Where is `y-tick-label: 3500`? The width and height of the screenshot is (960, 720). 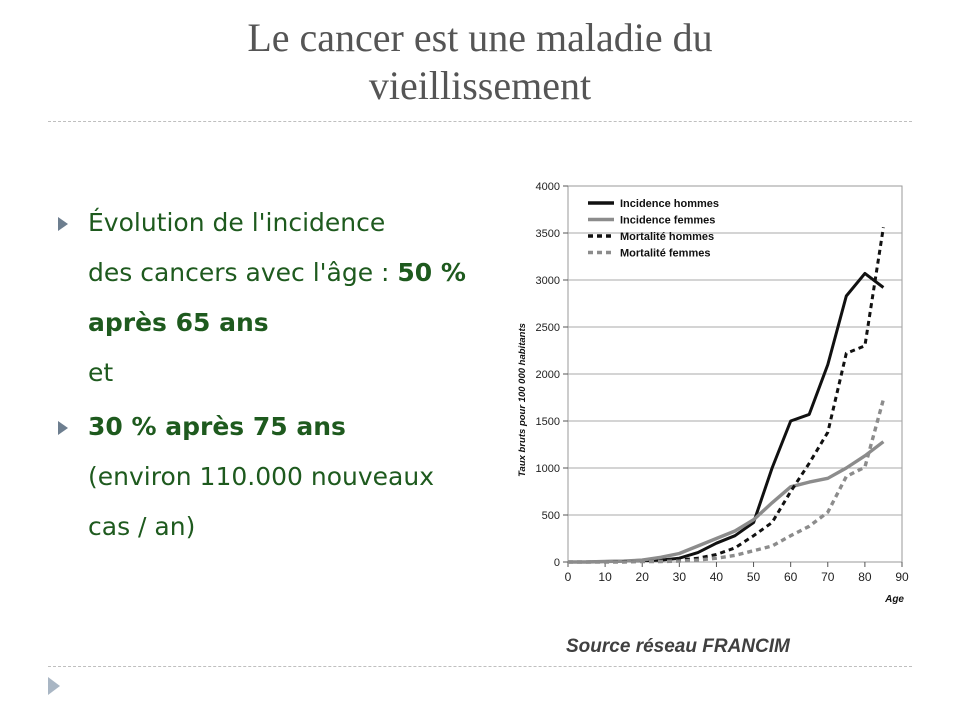 y-tick-label: 3500 is located at coordinates (548, 234).